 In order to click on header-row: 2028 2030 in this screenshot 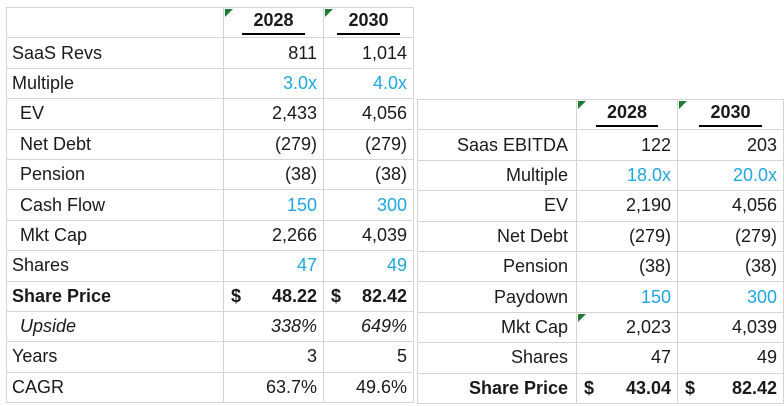, I will do `click(210, 22)`.